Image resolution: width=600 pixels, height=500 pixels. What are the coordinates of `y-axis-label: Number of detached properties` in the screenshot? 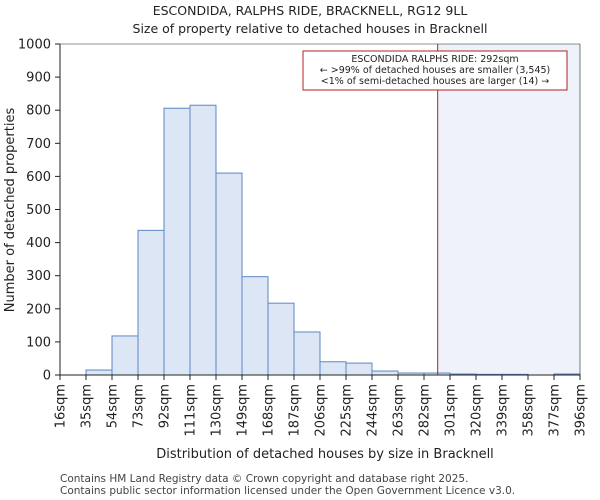 It's located at (10, 210).